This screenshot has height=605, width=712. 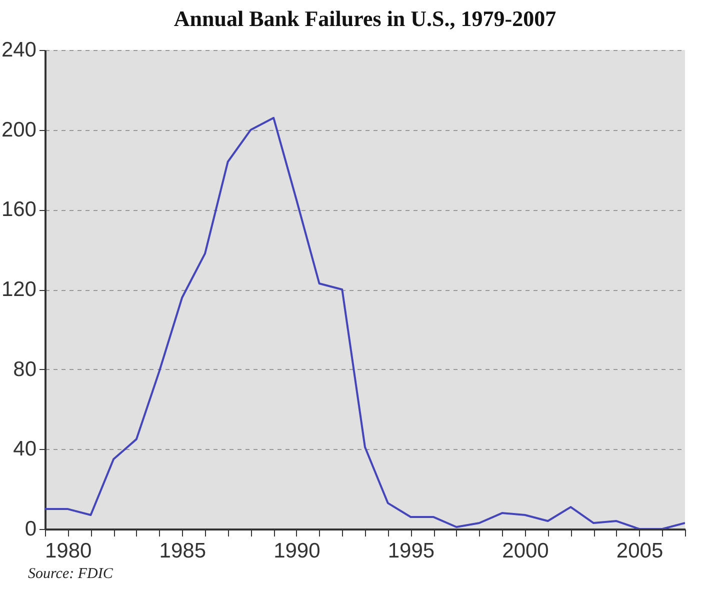 What do you see at coordinates (70, 574) in the screenshot?
I see `source-note: Source: FDIC` at bounding box center [70, 574].